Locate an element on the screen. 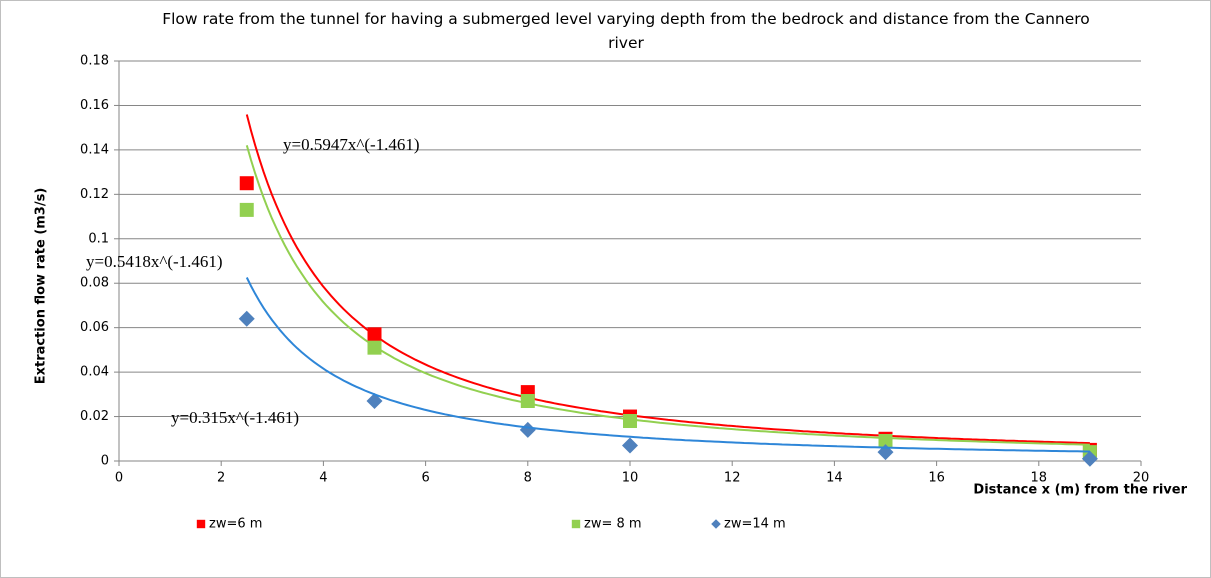 This screenshot has width=1211, height=578. legend-label: zw=6 m is located at coordinates (235, 524).